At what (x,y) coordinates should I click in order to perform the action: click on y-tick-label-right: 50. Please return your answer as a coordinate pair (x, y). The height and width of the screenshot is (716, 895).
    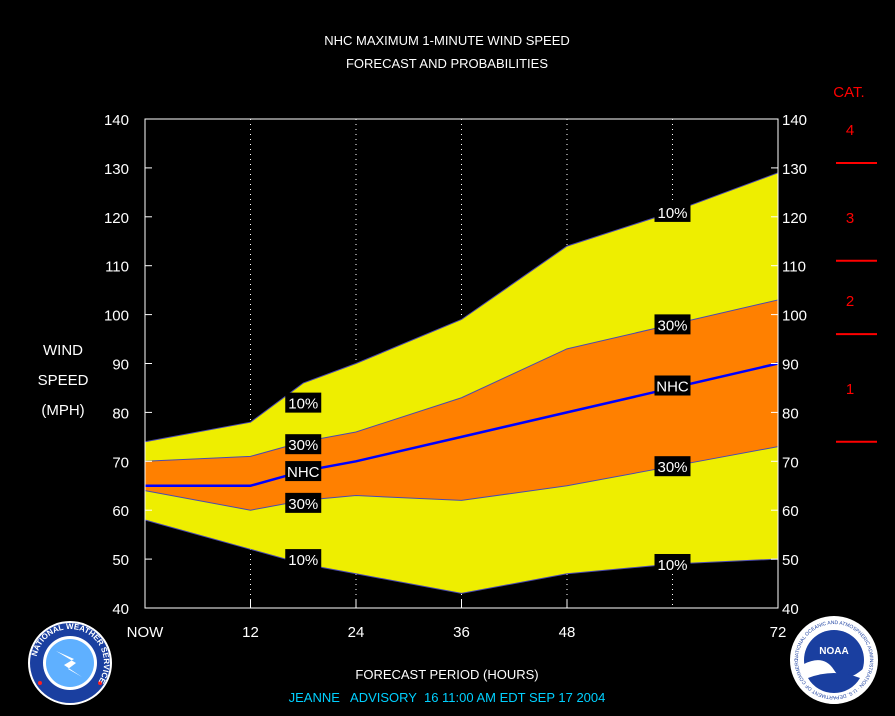
    Looking at the image, I should click on (790, 560).